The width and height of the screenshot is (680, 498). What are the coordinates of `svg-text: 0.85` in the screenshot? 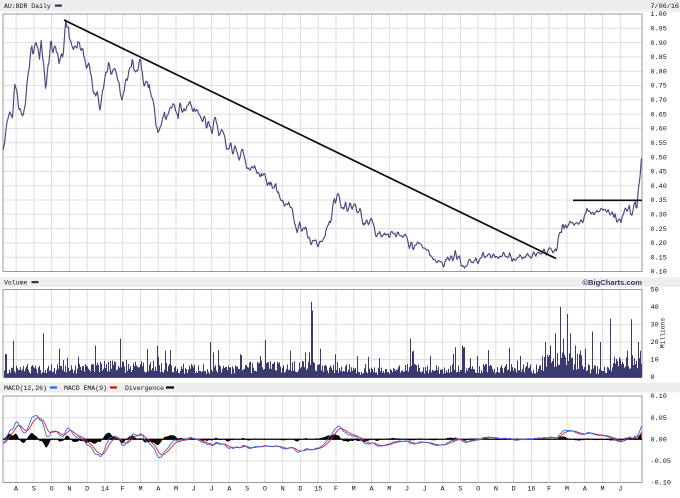 It's located at (659, 58).